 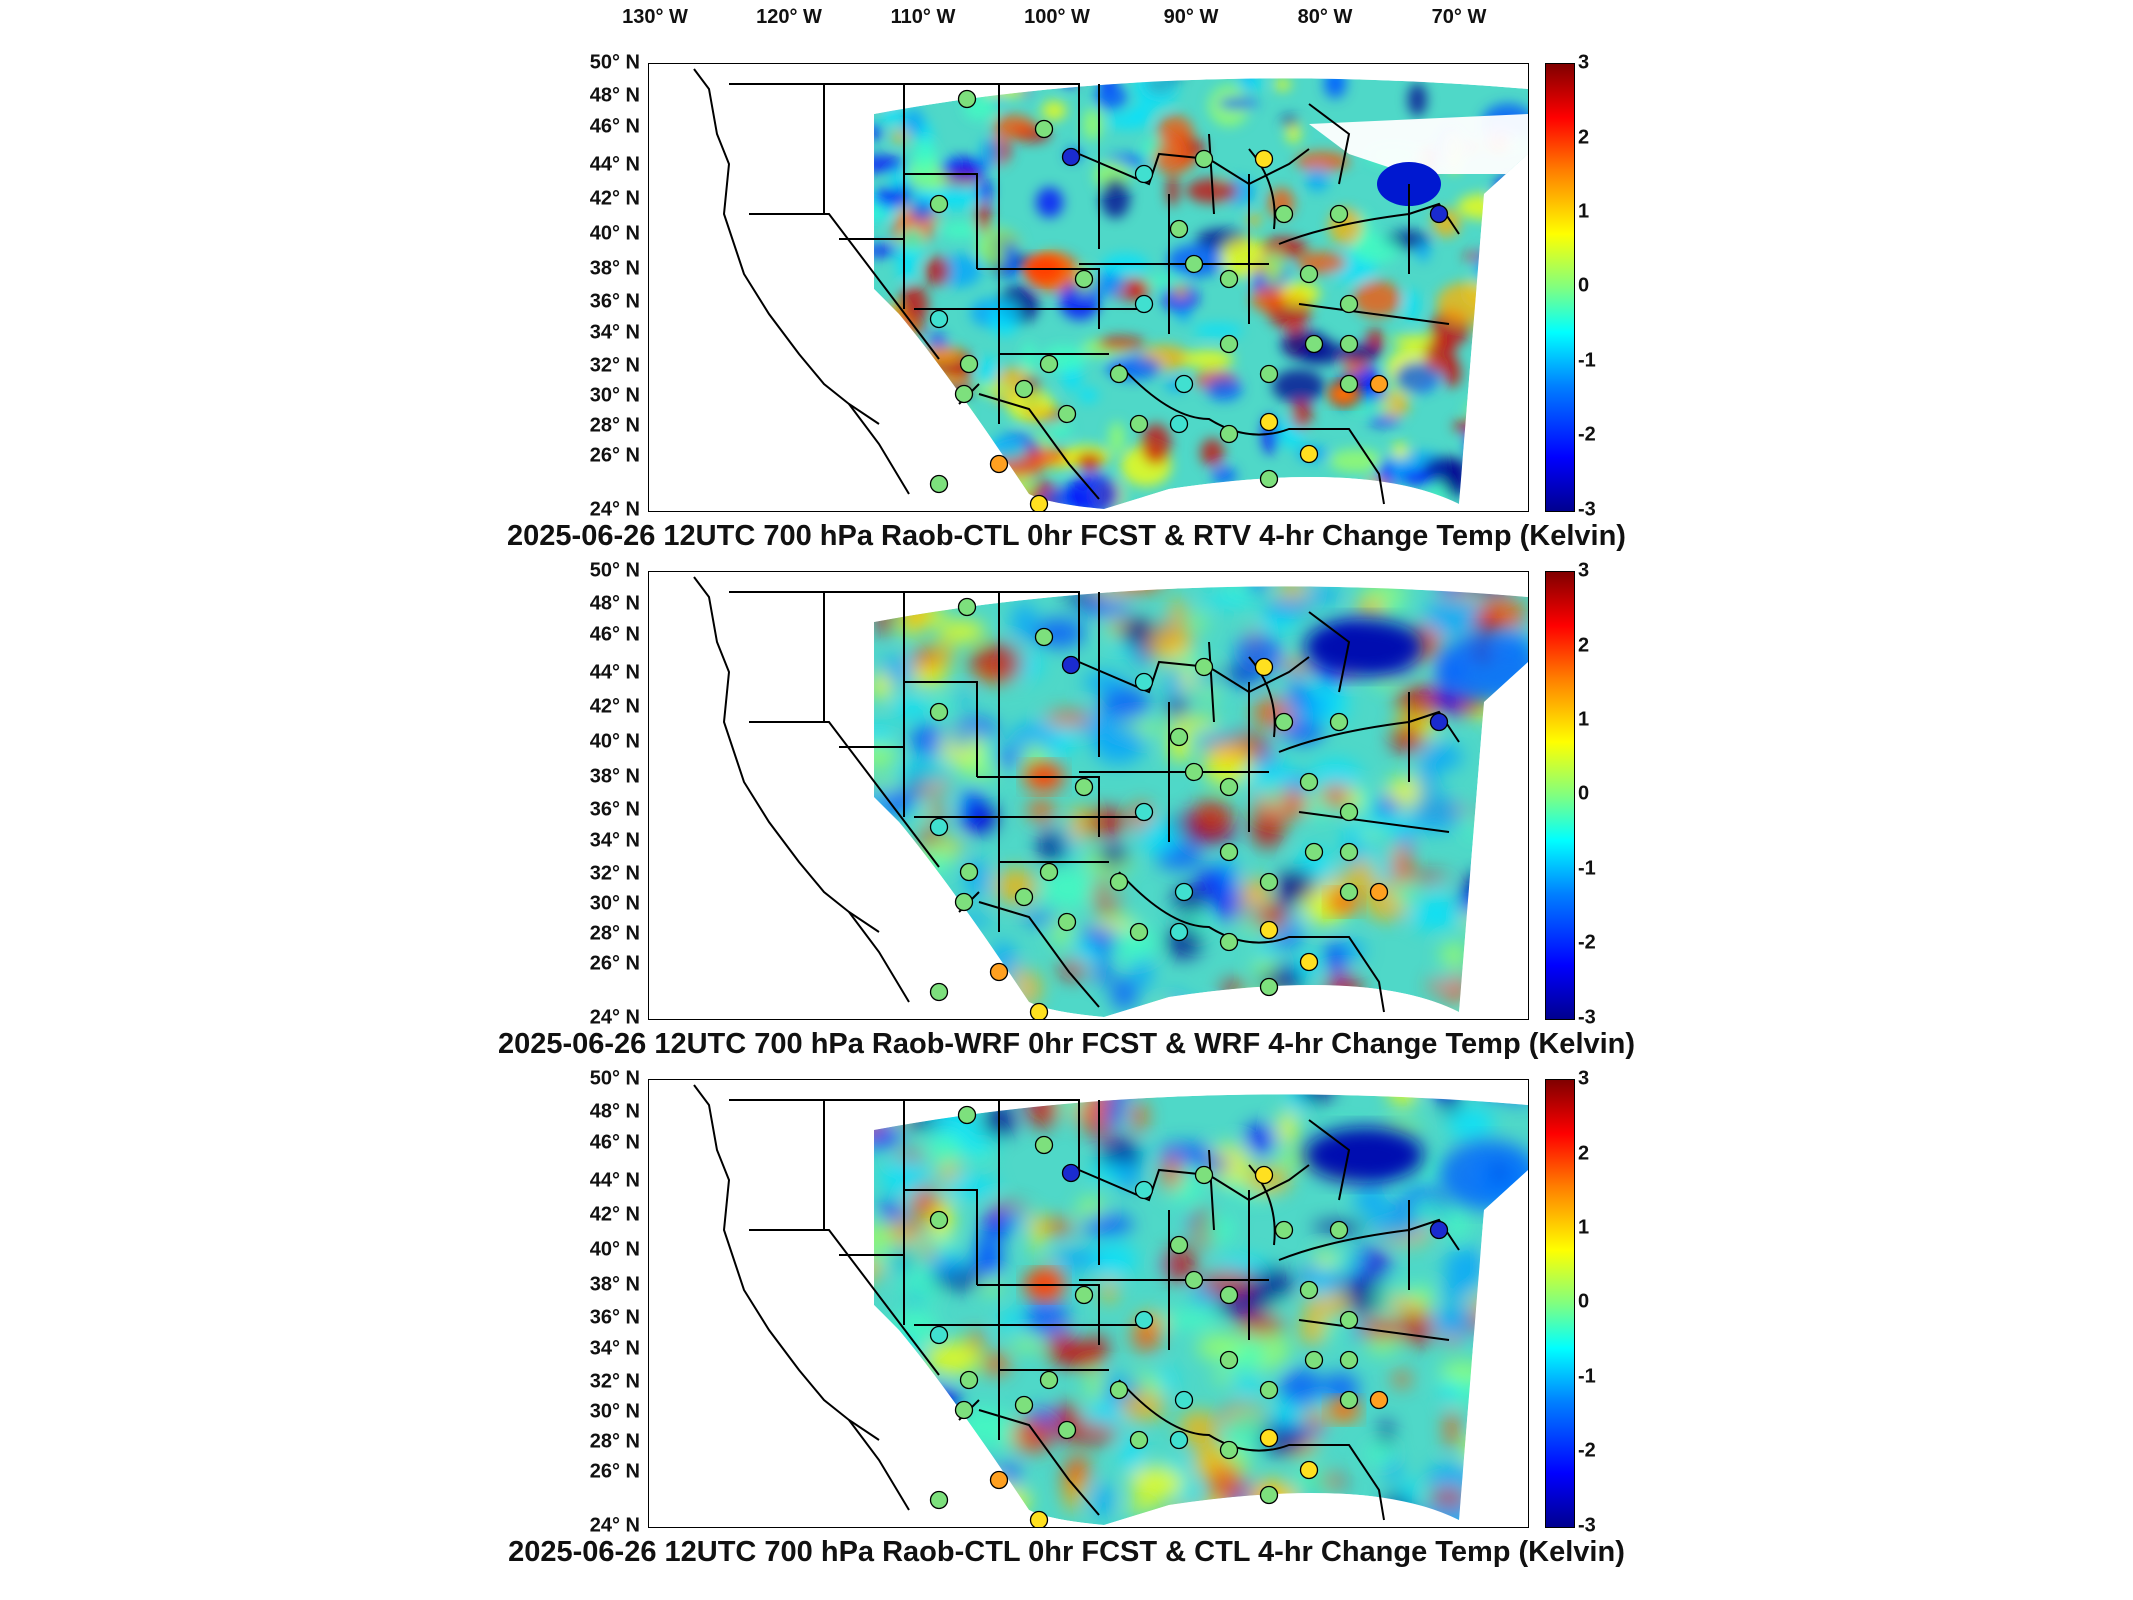 What do you see at coordinates (614, 634) in the screenshot?
I see `lat-label: 46° N` at bounding box center [614, 634].